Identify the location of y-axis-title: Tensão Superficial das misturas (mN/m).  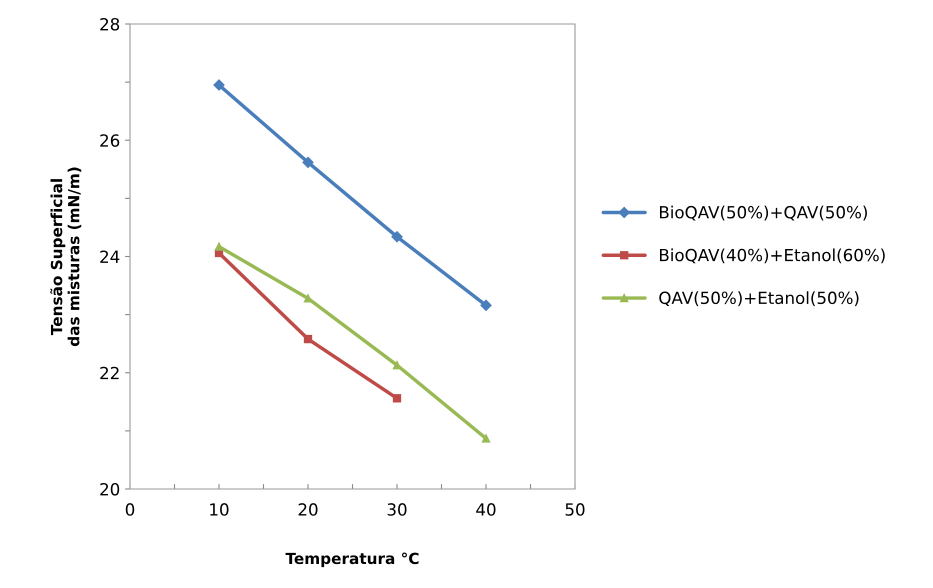
(66, 257).